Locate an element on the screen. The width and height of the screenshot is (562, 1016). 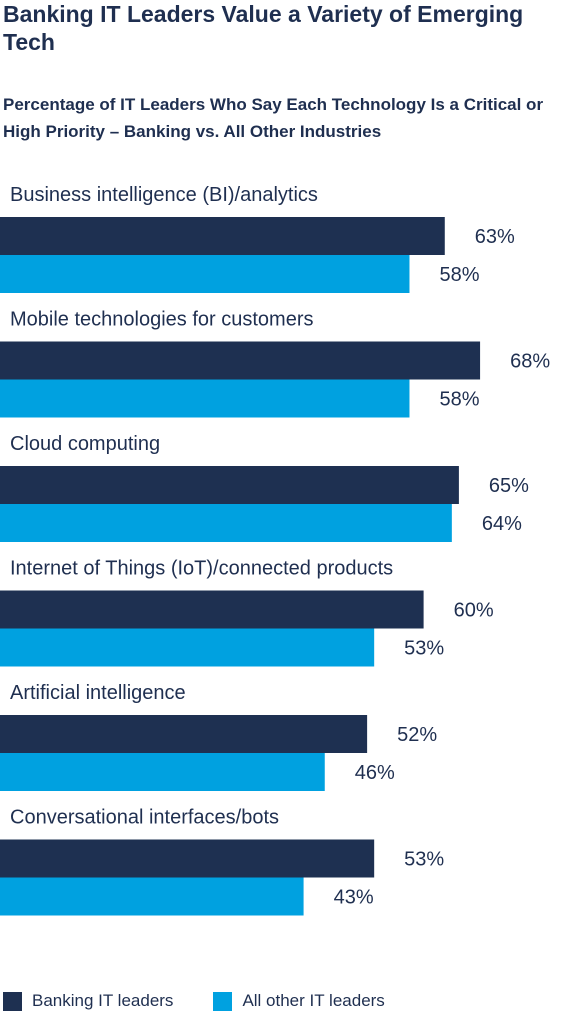
bar-banking-artificial-intelligence is located at coordinates (184, 734).